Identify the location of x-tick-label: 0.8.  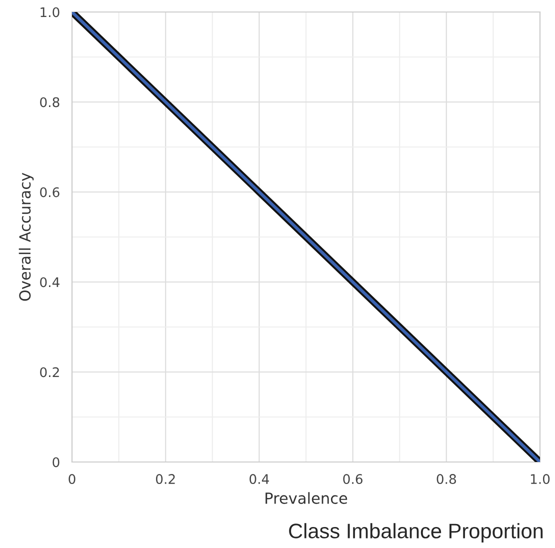
(446, 479).